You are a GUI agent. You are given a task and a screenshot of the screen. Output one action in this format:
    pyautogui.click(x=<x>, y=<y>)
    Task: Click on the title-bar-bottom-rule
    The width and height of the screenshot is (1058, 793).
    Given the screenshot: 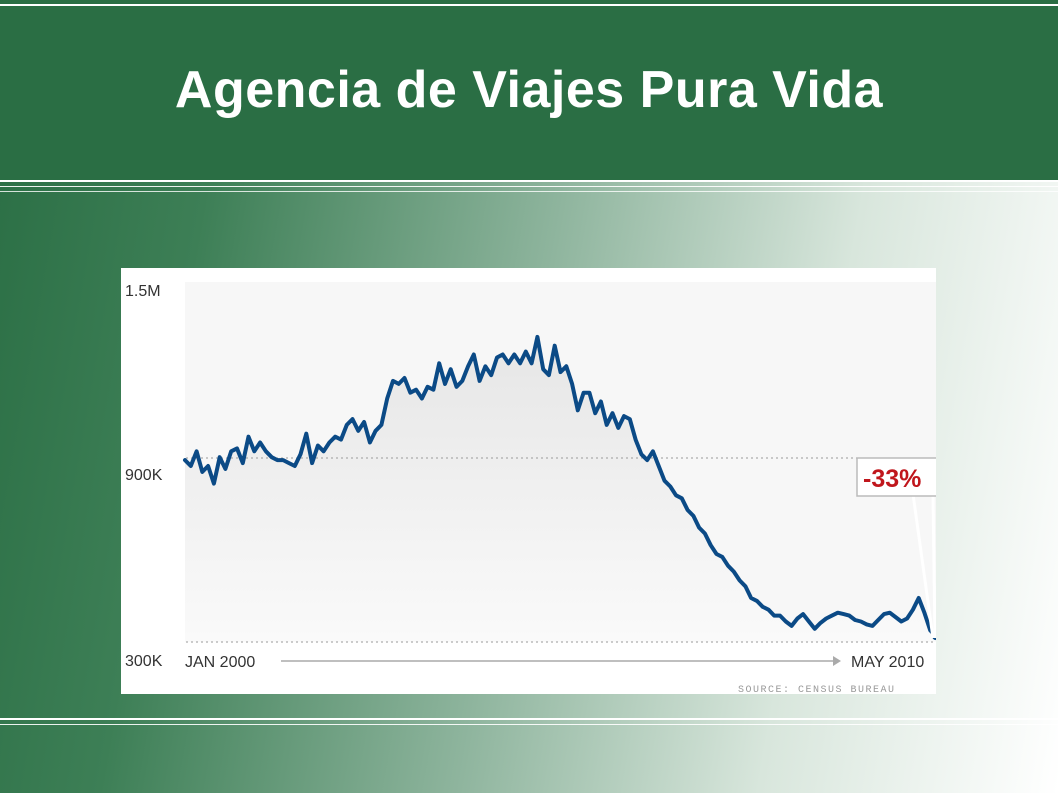 What is the action you would take?
    pyautogui.click(x=529, y=181)
    